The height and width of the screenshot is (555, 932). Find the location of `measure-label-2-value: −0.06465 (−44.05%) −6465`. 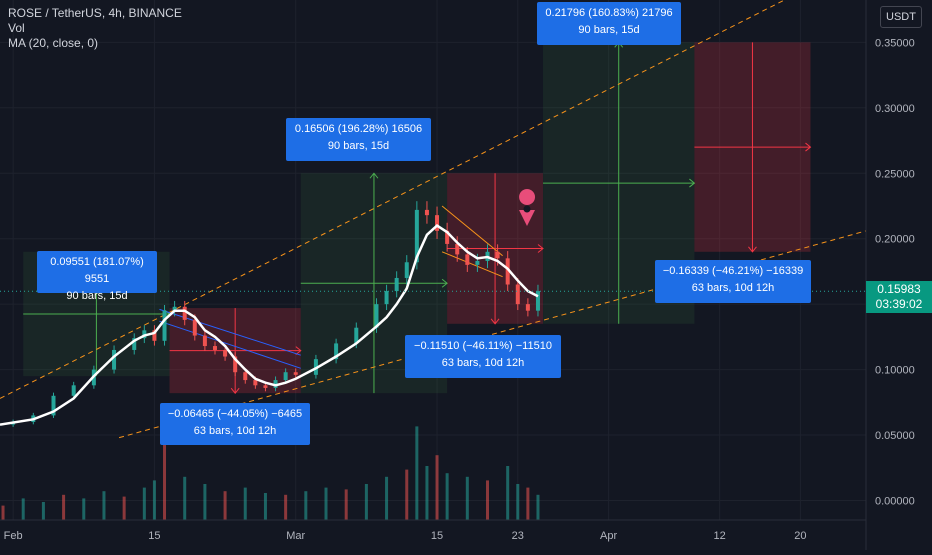

measure-label-2-value: −0.06465 (−44.05%) −6465 is located at coordinates (235, 414).